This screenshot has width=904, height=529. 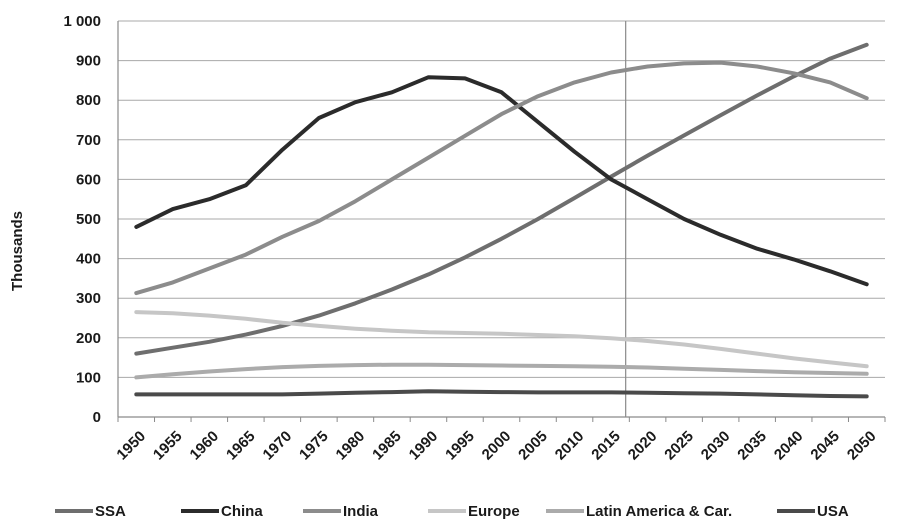 What do you see at coordinates (387, 446) in the screenshot?
I see `x-tick-label: 1985` at bounding box center [387, 446].